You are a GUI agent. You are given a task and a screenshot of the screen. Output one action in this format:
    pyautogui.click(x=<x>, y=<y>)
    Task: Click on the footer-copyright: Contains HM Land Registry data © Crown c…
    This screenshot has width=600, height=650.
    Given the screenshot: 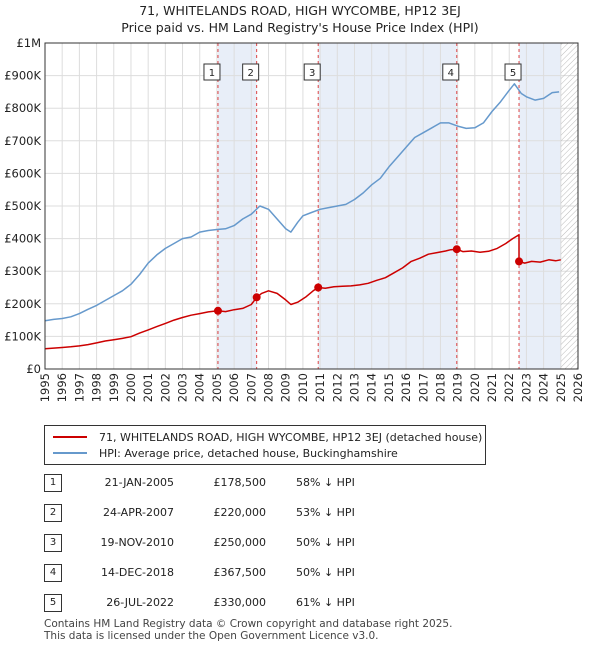 What is the action you would take?
    pyautogui.click(x=248, y=624)
    